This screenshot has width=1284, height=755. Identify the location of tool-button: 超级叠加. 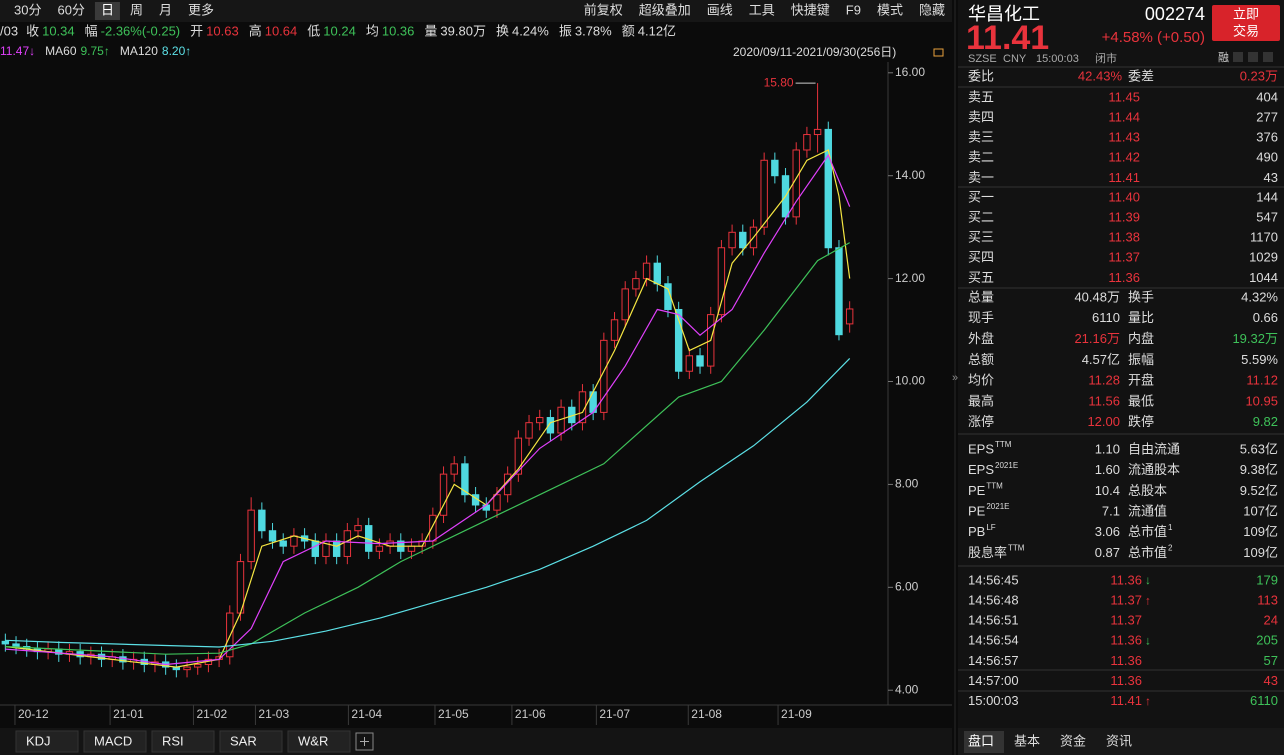
(665, 9).